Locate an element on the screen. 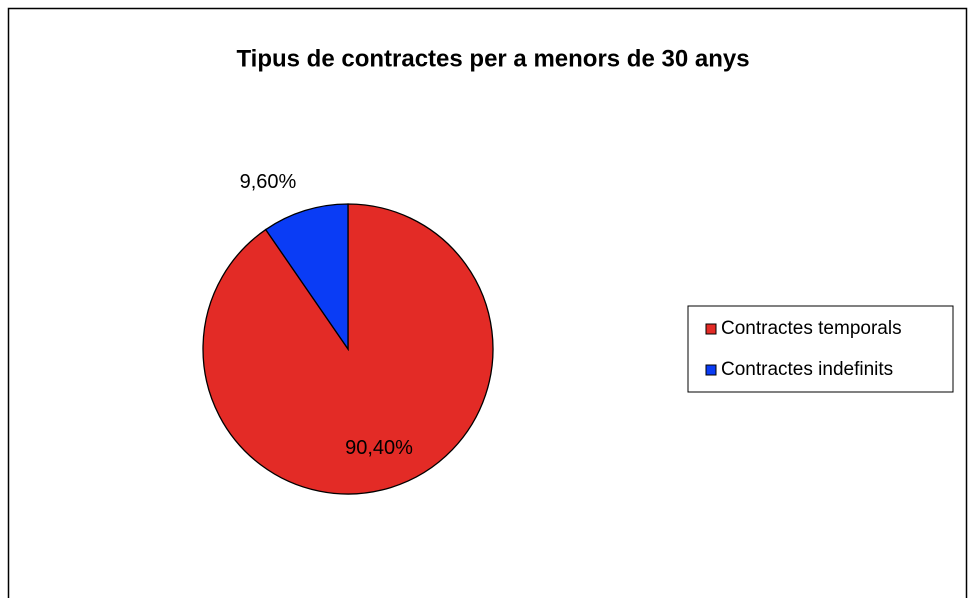 This screenshot has width=975, height=598. pie-slice is located at coordinates (306, 277).